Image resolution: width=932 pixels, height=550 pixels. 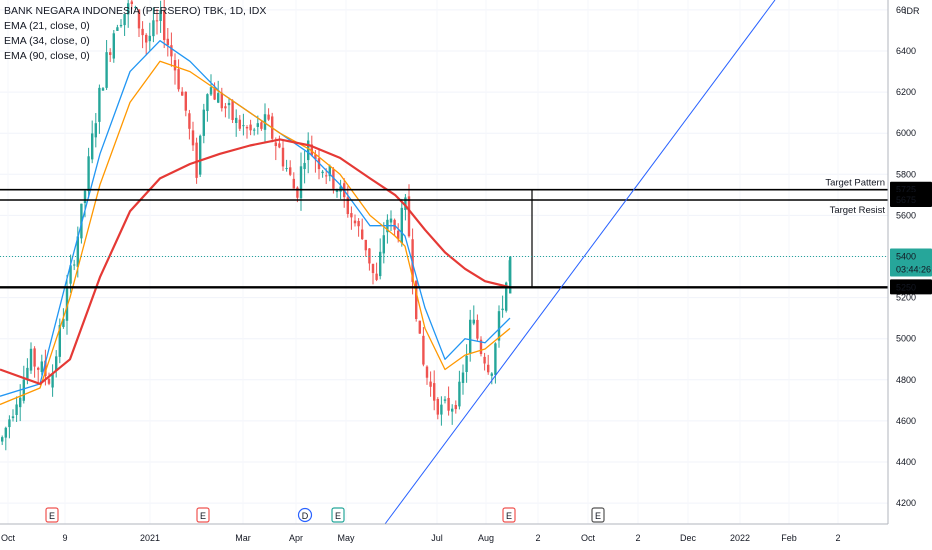 I want to click on time-tick-label: Dec, so click(x=688, y=538).